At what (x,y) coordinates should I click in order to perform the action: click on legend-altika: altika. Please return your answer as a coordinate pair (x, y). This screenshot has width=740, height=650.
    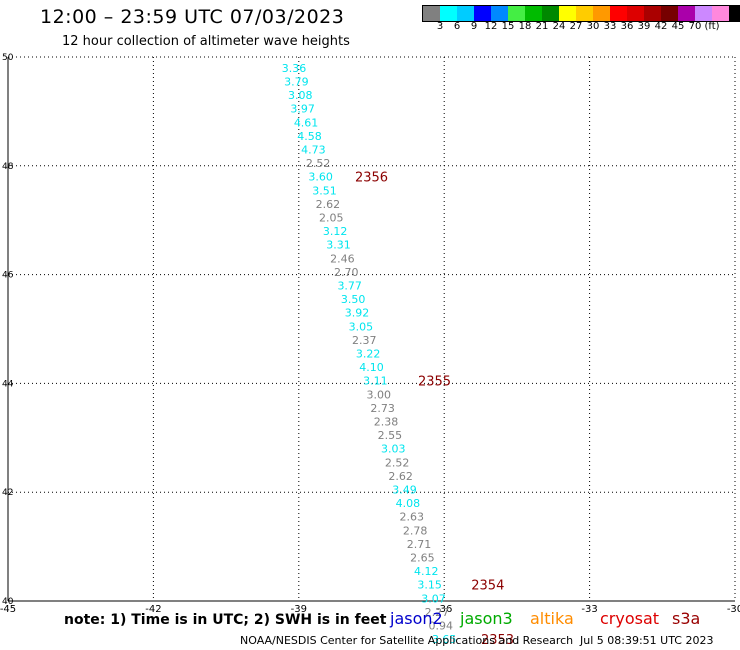
    Looking at the image, I should click on (552, 618).